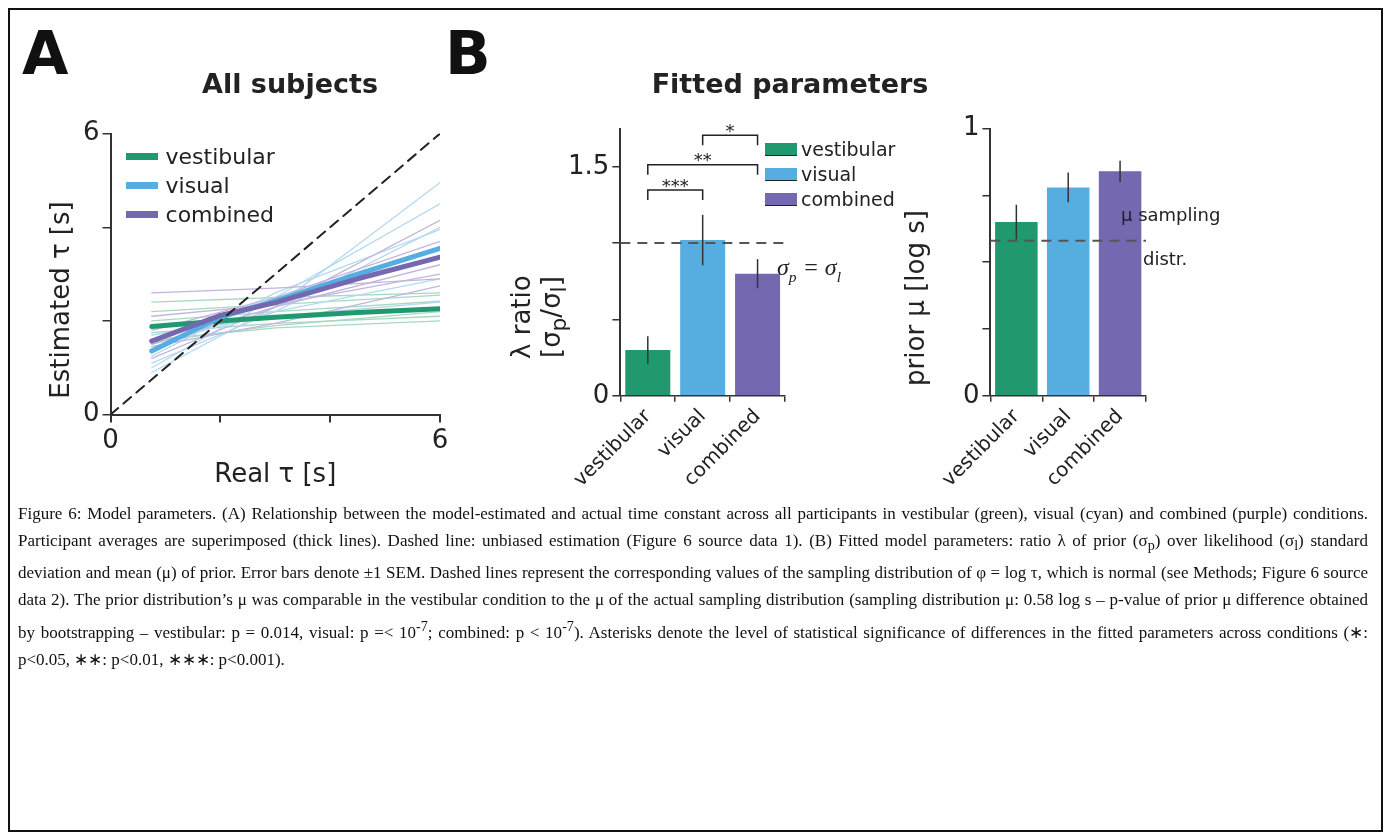  What do you see at coordinates (588, 164) in the screenshot?
I see `y-tick-label: 1.5` at bounding box center [588, 164].